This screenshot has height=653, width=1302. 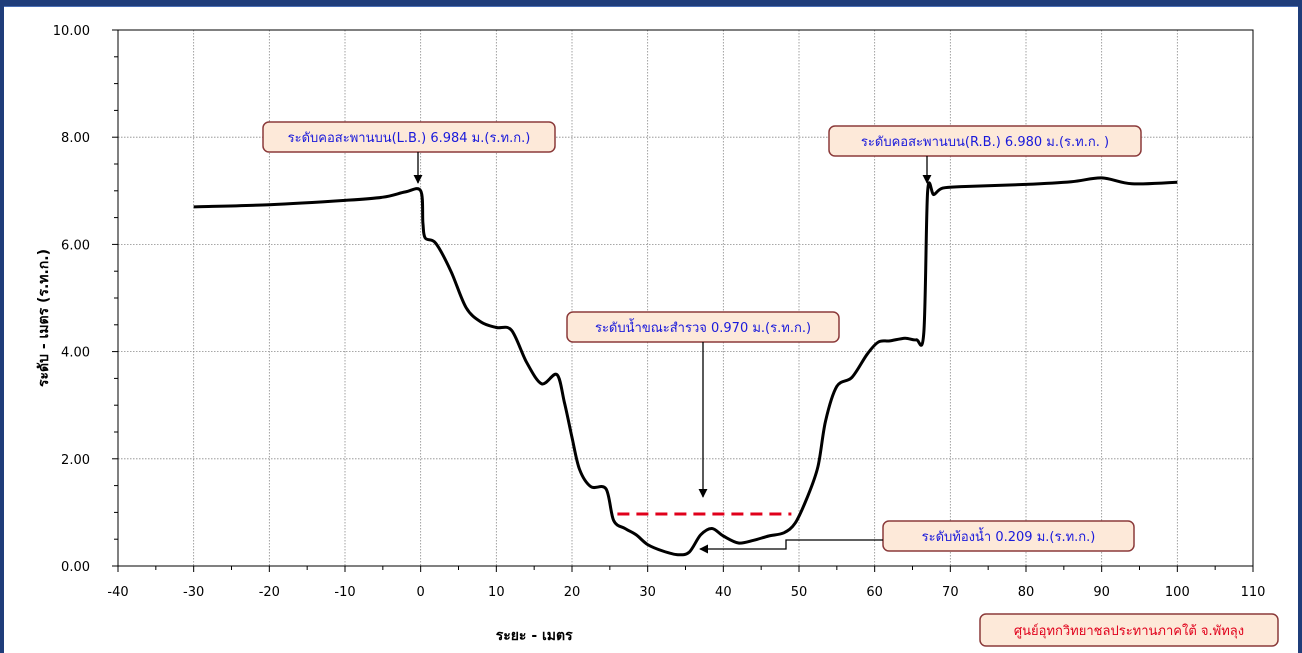 I want to click on callout-lb: ระดับคอสะพานบน(L.B.) 6.984 ม.(ร.ท.ก.), so click(x=409, y=152).